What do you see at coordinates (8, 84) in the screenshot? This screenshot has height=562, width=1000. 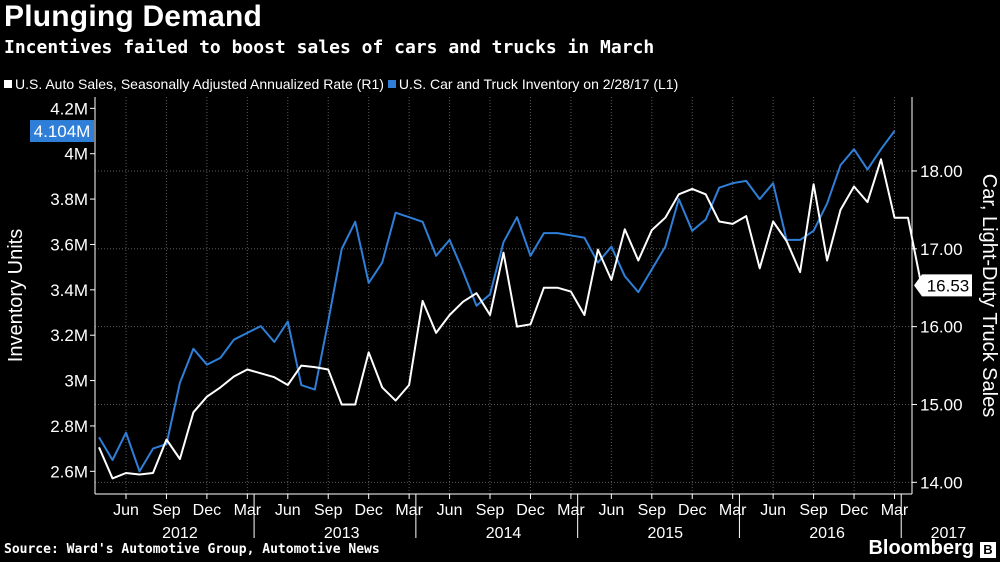 I see `legend-swatch-sales` at bounding box center [8, 84].